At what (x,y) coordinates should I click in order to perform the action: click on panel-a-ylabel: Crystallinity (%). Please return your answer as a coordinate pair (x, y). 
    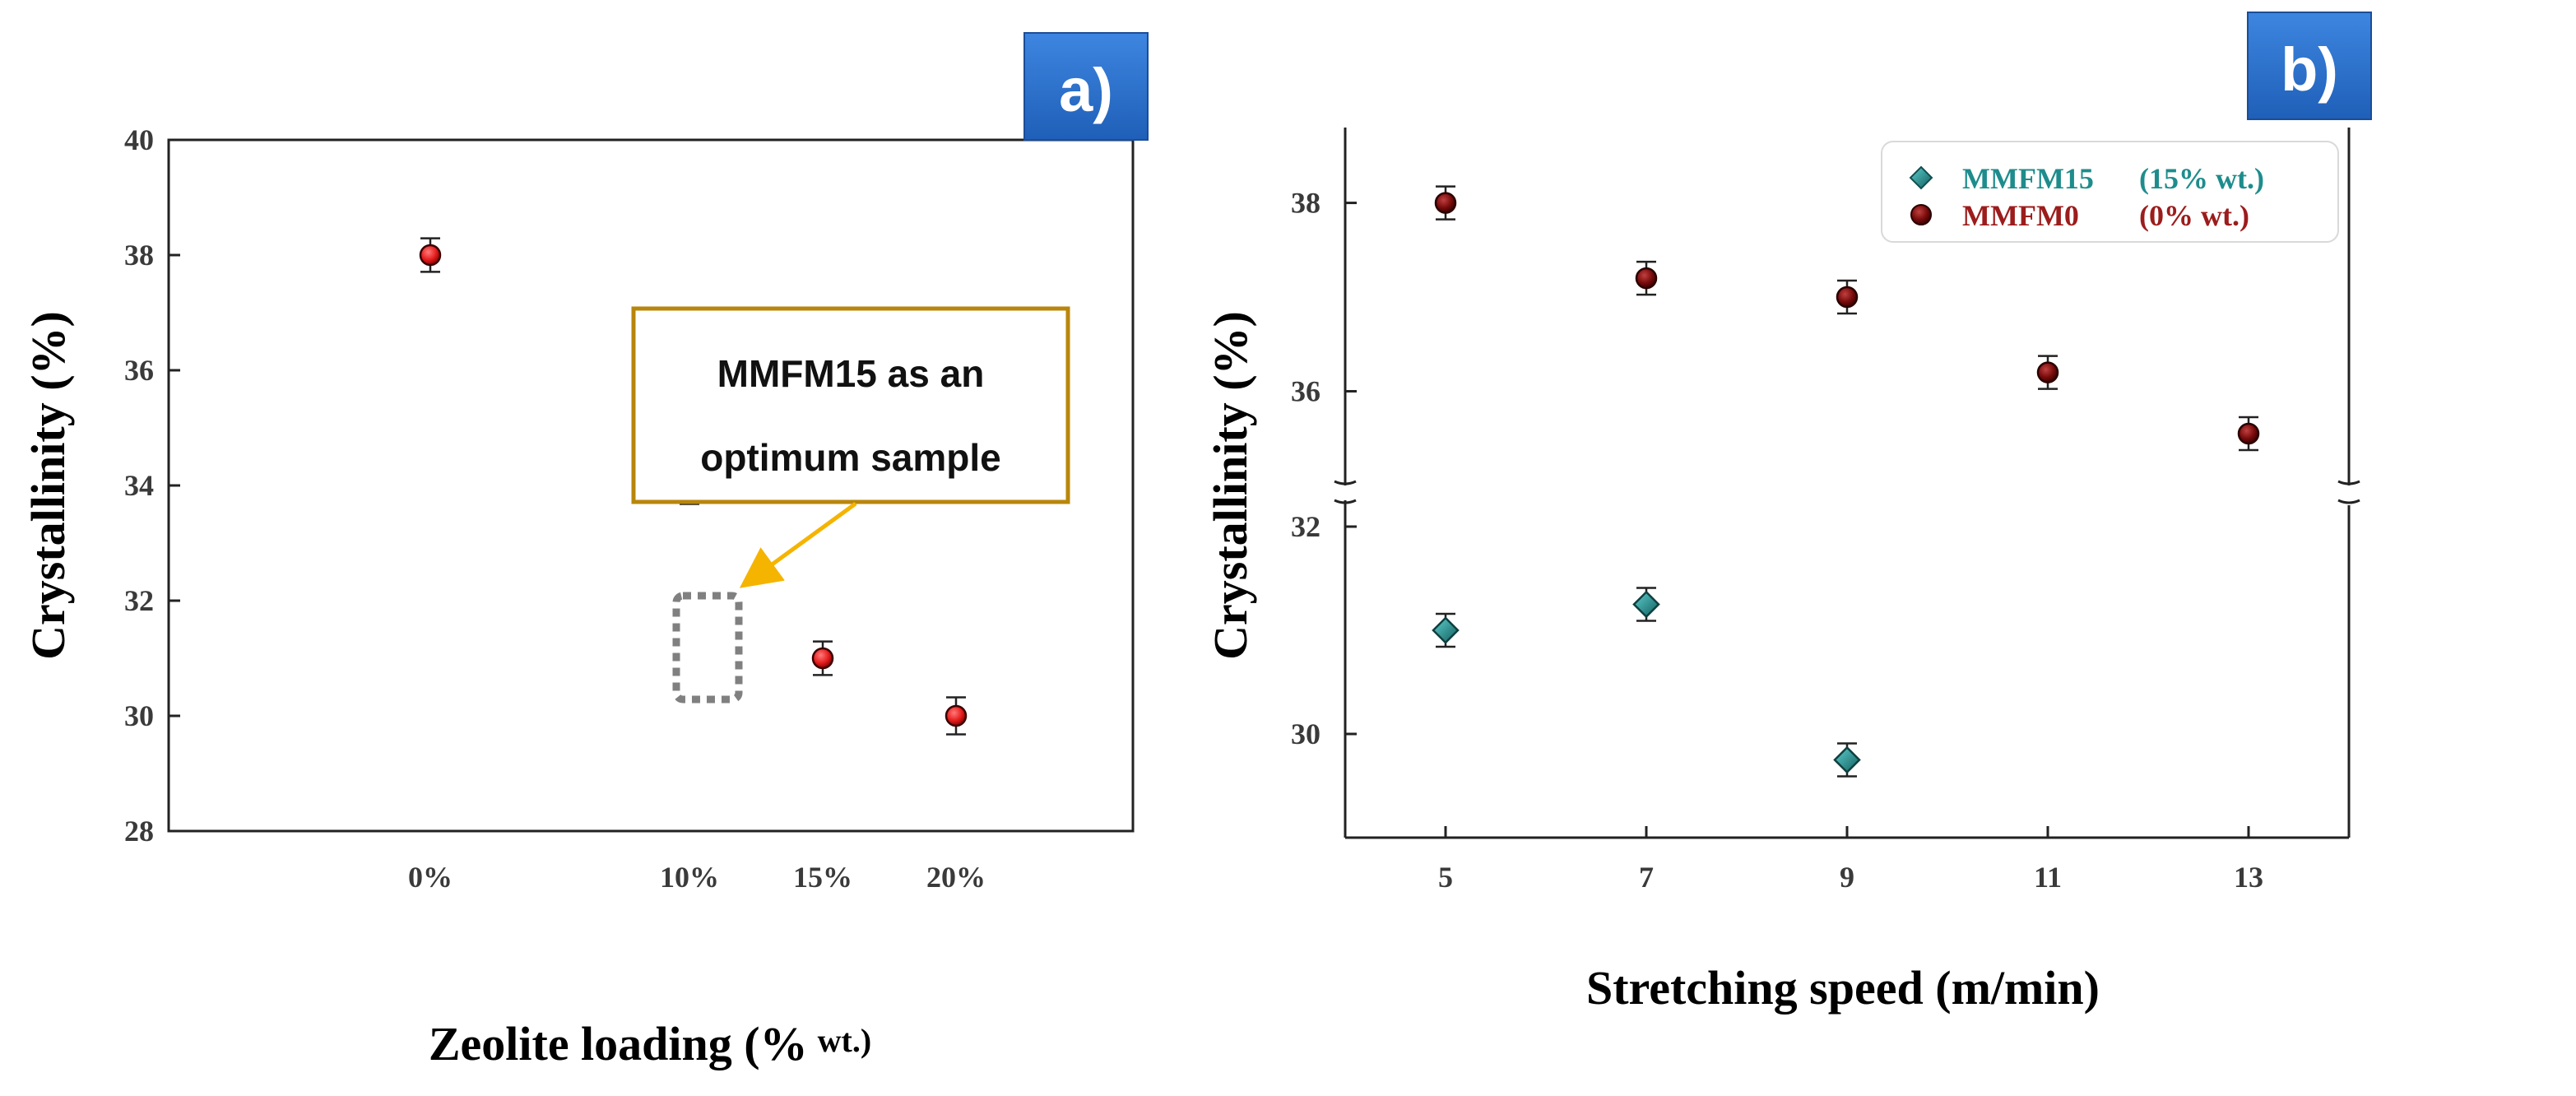
    Looking at the image, I should click on (48, 486).